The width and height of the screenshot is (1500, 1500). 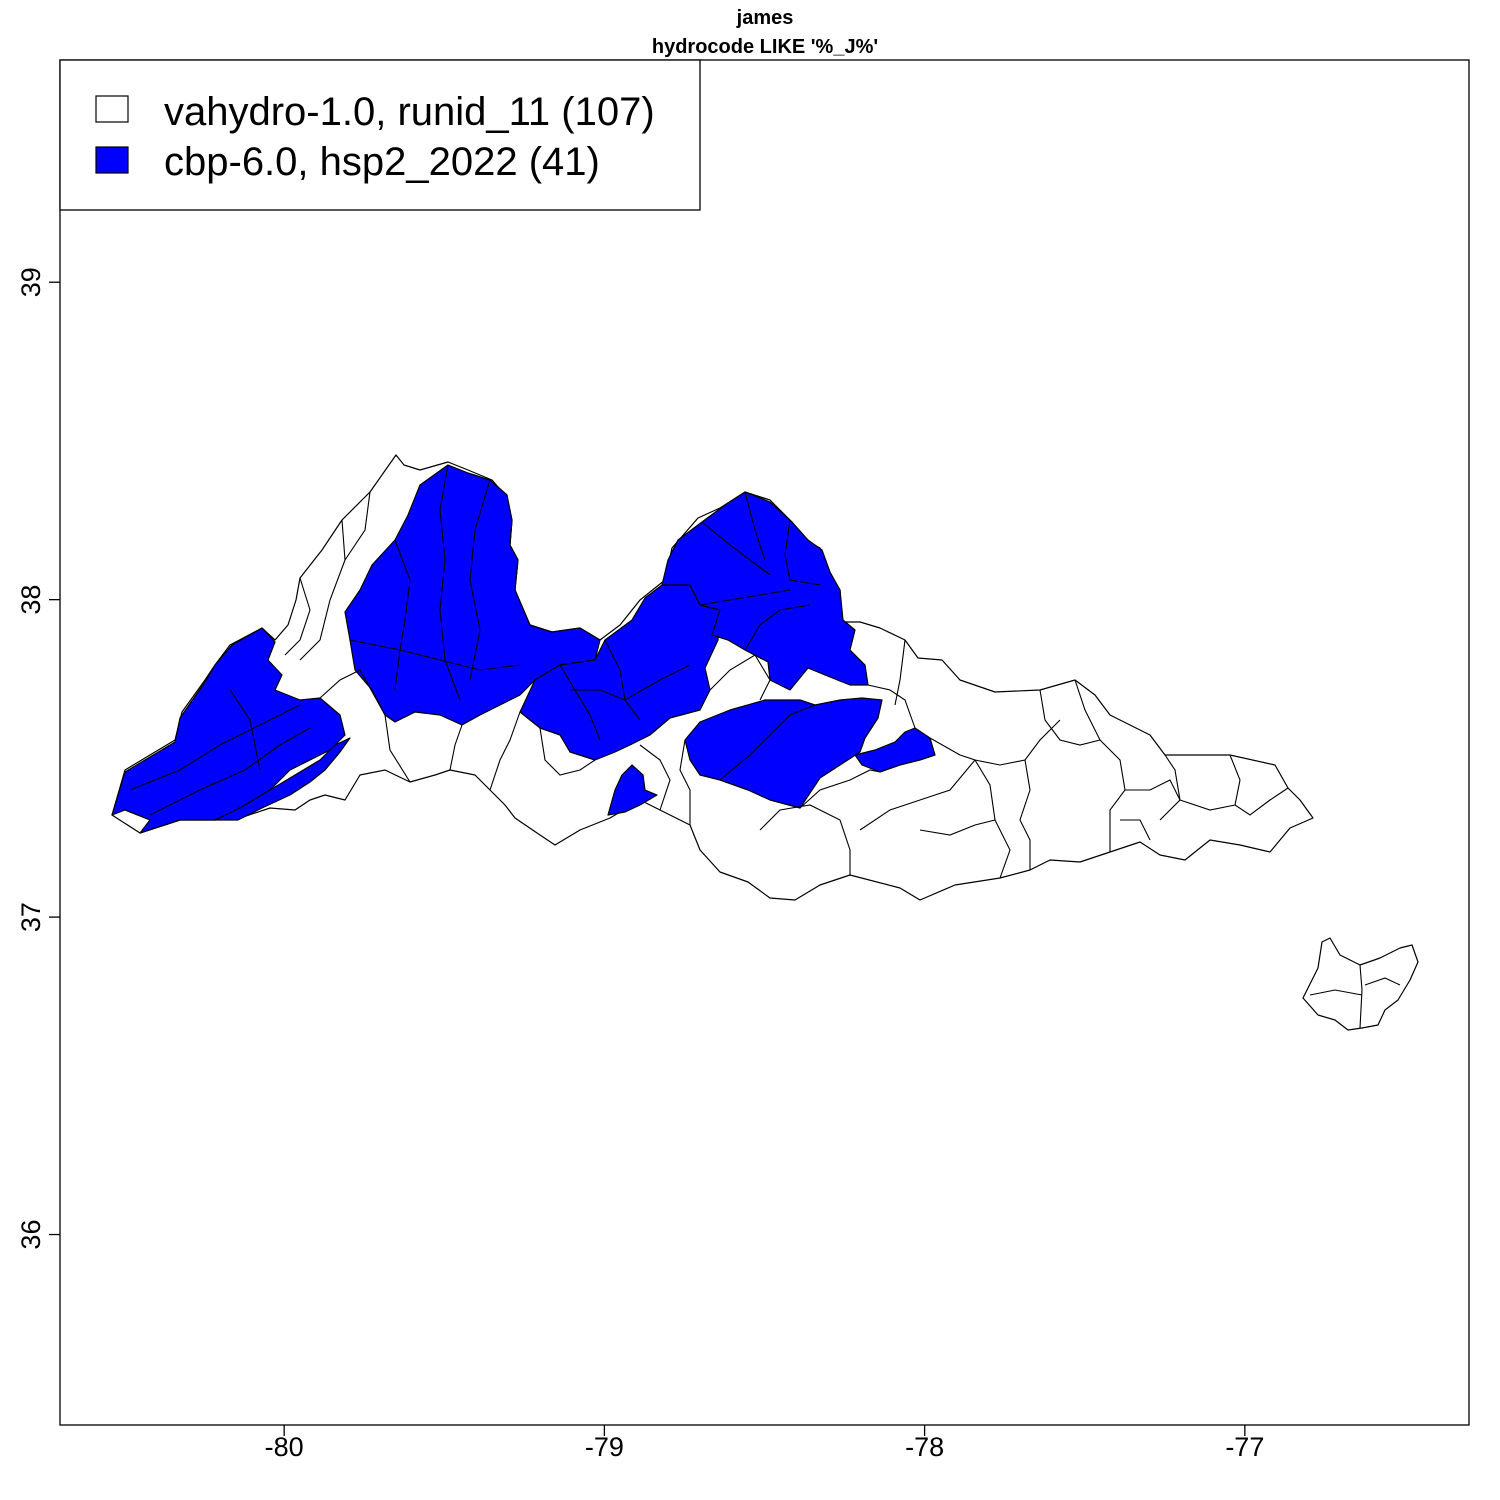 I want to click on map-title: james, so click(x=765, y=18).